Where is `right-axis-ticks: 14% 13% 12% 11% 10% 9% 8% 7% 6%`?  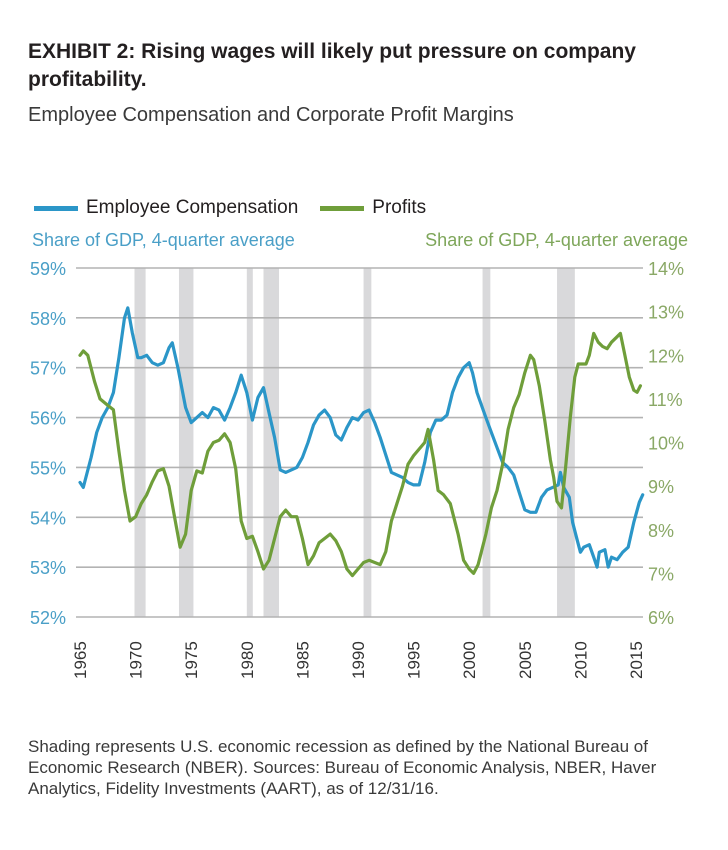 right-axis-ticks: 14% 13% 12% 11% 10% 9% 8% 7% 6% is located at coordinates (666, 443).